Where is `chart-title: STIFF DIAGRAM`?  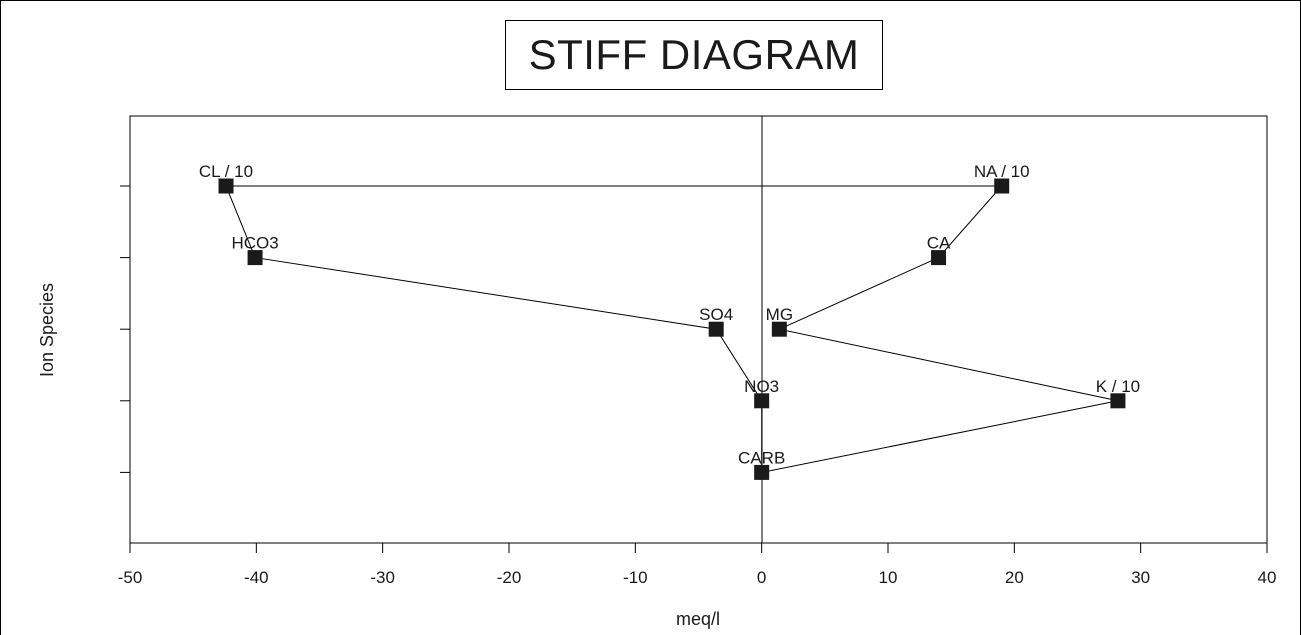
chart-title: STIFF DIAGRAM is located at coordinates (694, 55).